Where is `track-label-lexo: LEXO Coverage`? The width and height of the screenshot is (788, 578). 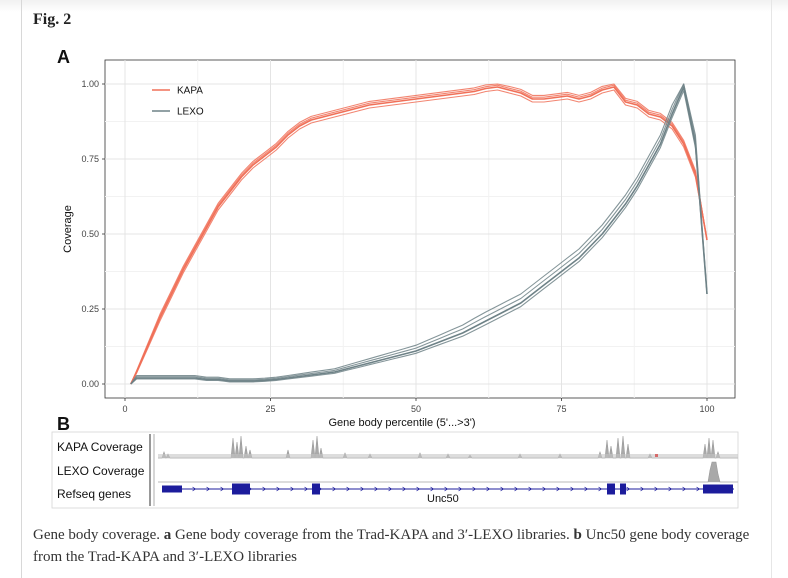
track-label-lexo: LEXO Coverage is located at coordinates (101, 471).